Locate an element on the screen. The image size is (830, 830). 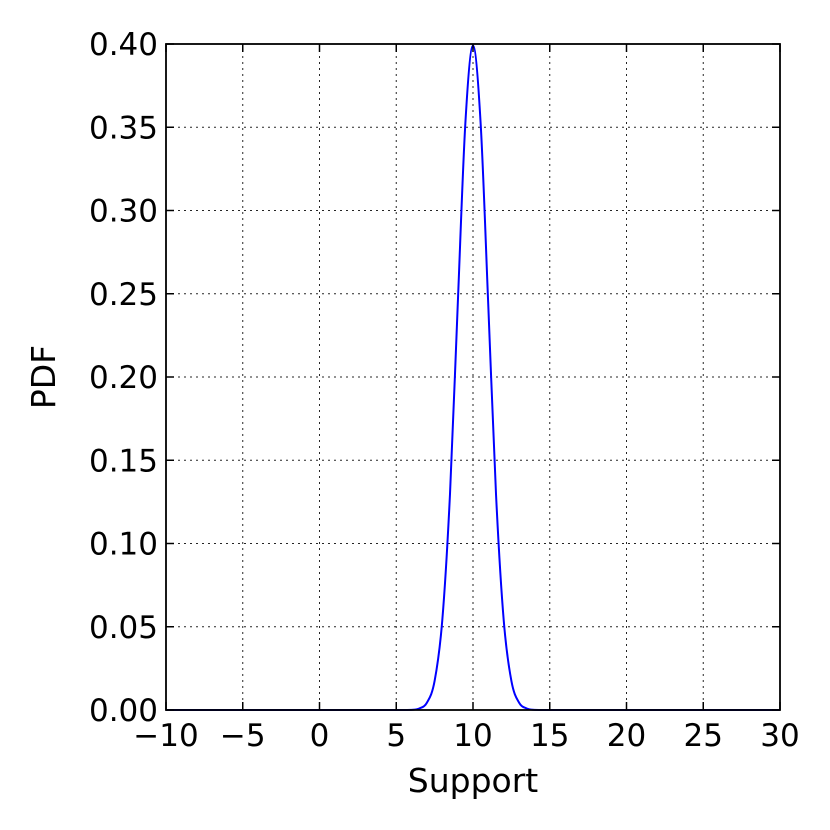
y-tick-label: 0.40 is located at coordinates (123, 45).